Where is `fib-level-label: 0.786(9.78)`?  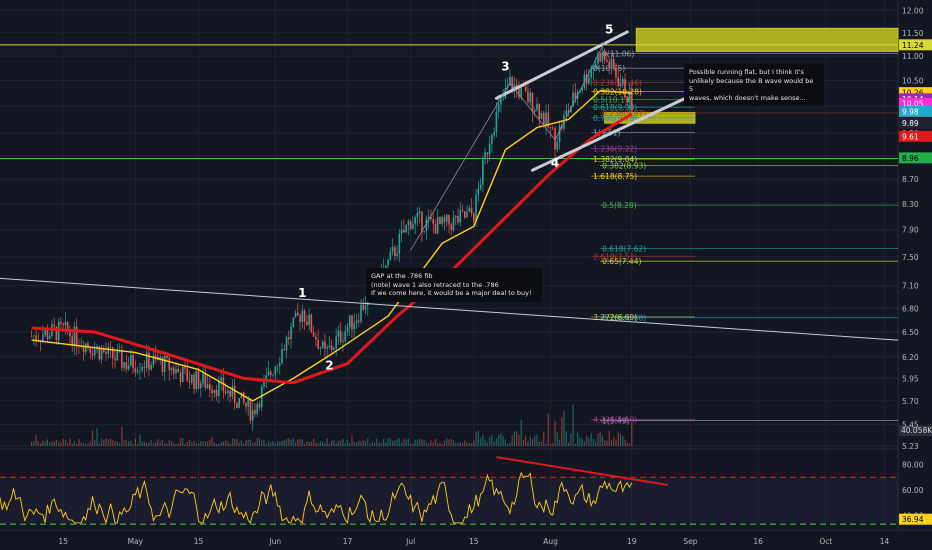 fib-level-label: 0.786(9.78) is located at coordinates (615, 118).